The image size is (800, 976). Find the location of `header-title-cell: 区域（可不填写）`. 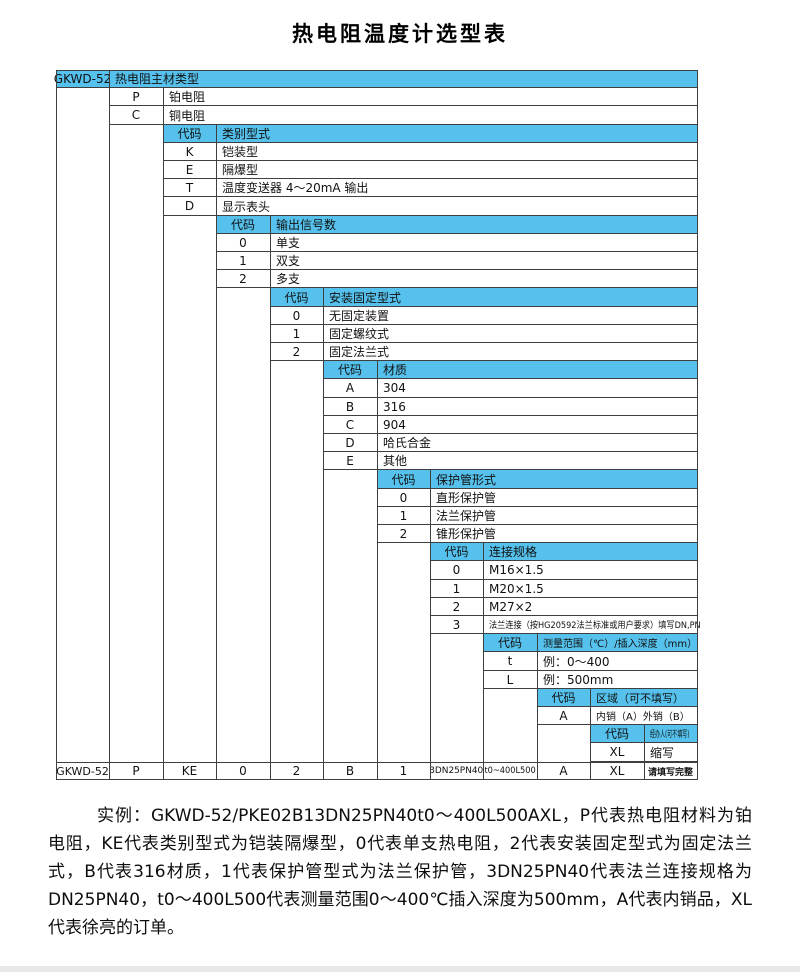

header-title-cell: 区域（可不填写） is located at coordinates (643, 697).